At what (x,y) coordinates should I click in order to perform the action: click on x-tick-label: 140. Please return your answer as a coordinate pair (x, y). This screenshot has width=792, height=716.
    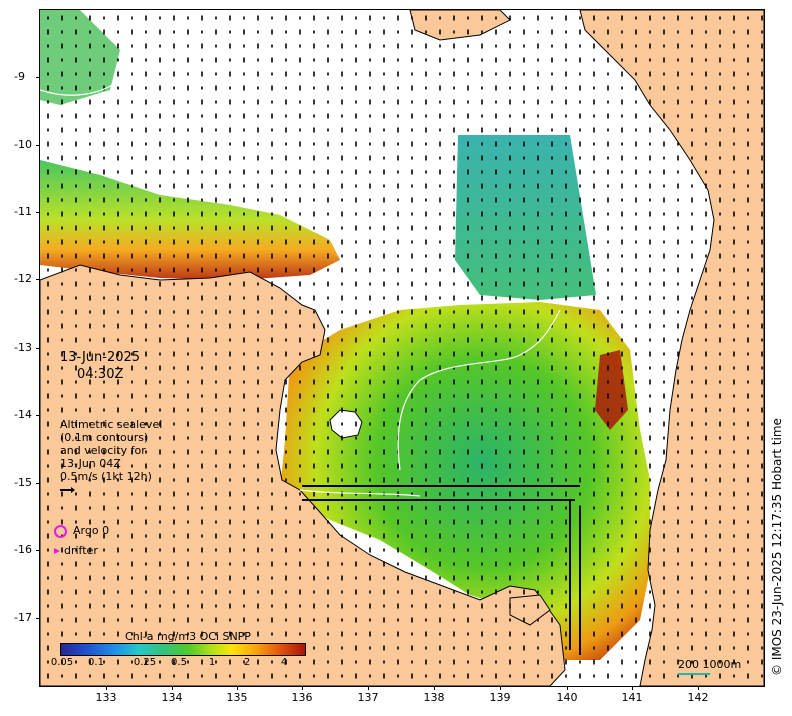
    Looking at the image, I should click on (567, 697).